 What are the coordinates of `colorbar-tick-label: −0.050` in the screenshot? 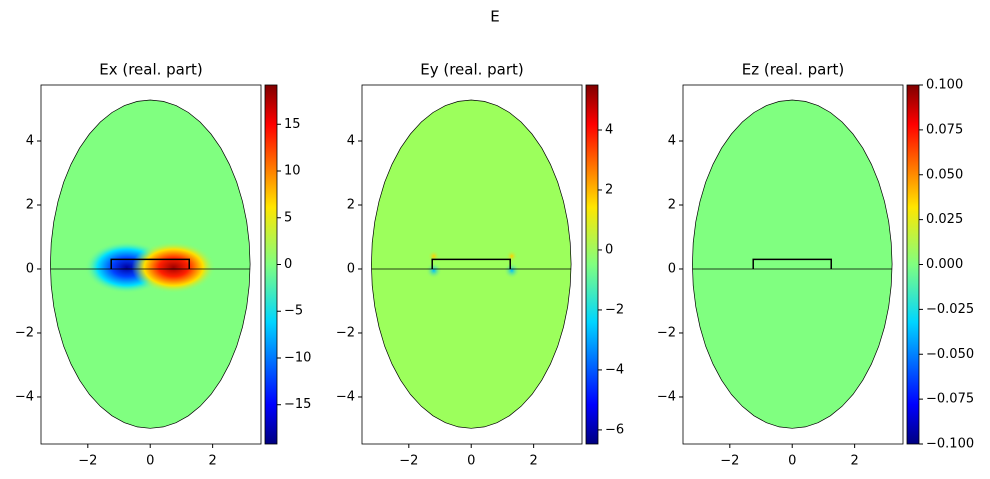 It's located at (950, 354).